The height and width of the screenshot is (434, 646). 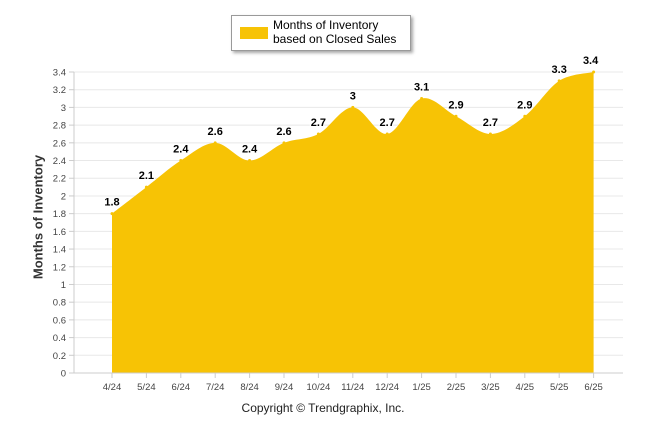 I want to click on x-tick-label: 12/24, so click(x=387, y=387).